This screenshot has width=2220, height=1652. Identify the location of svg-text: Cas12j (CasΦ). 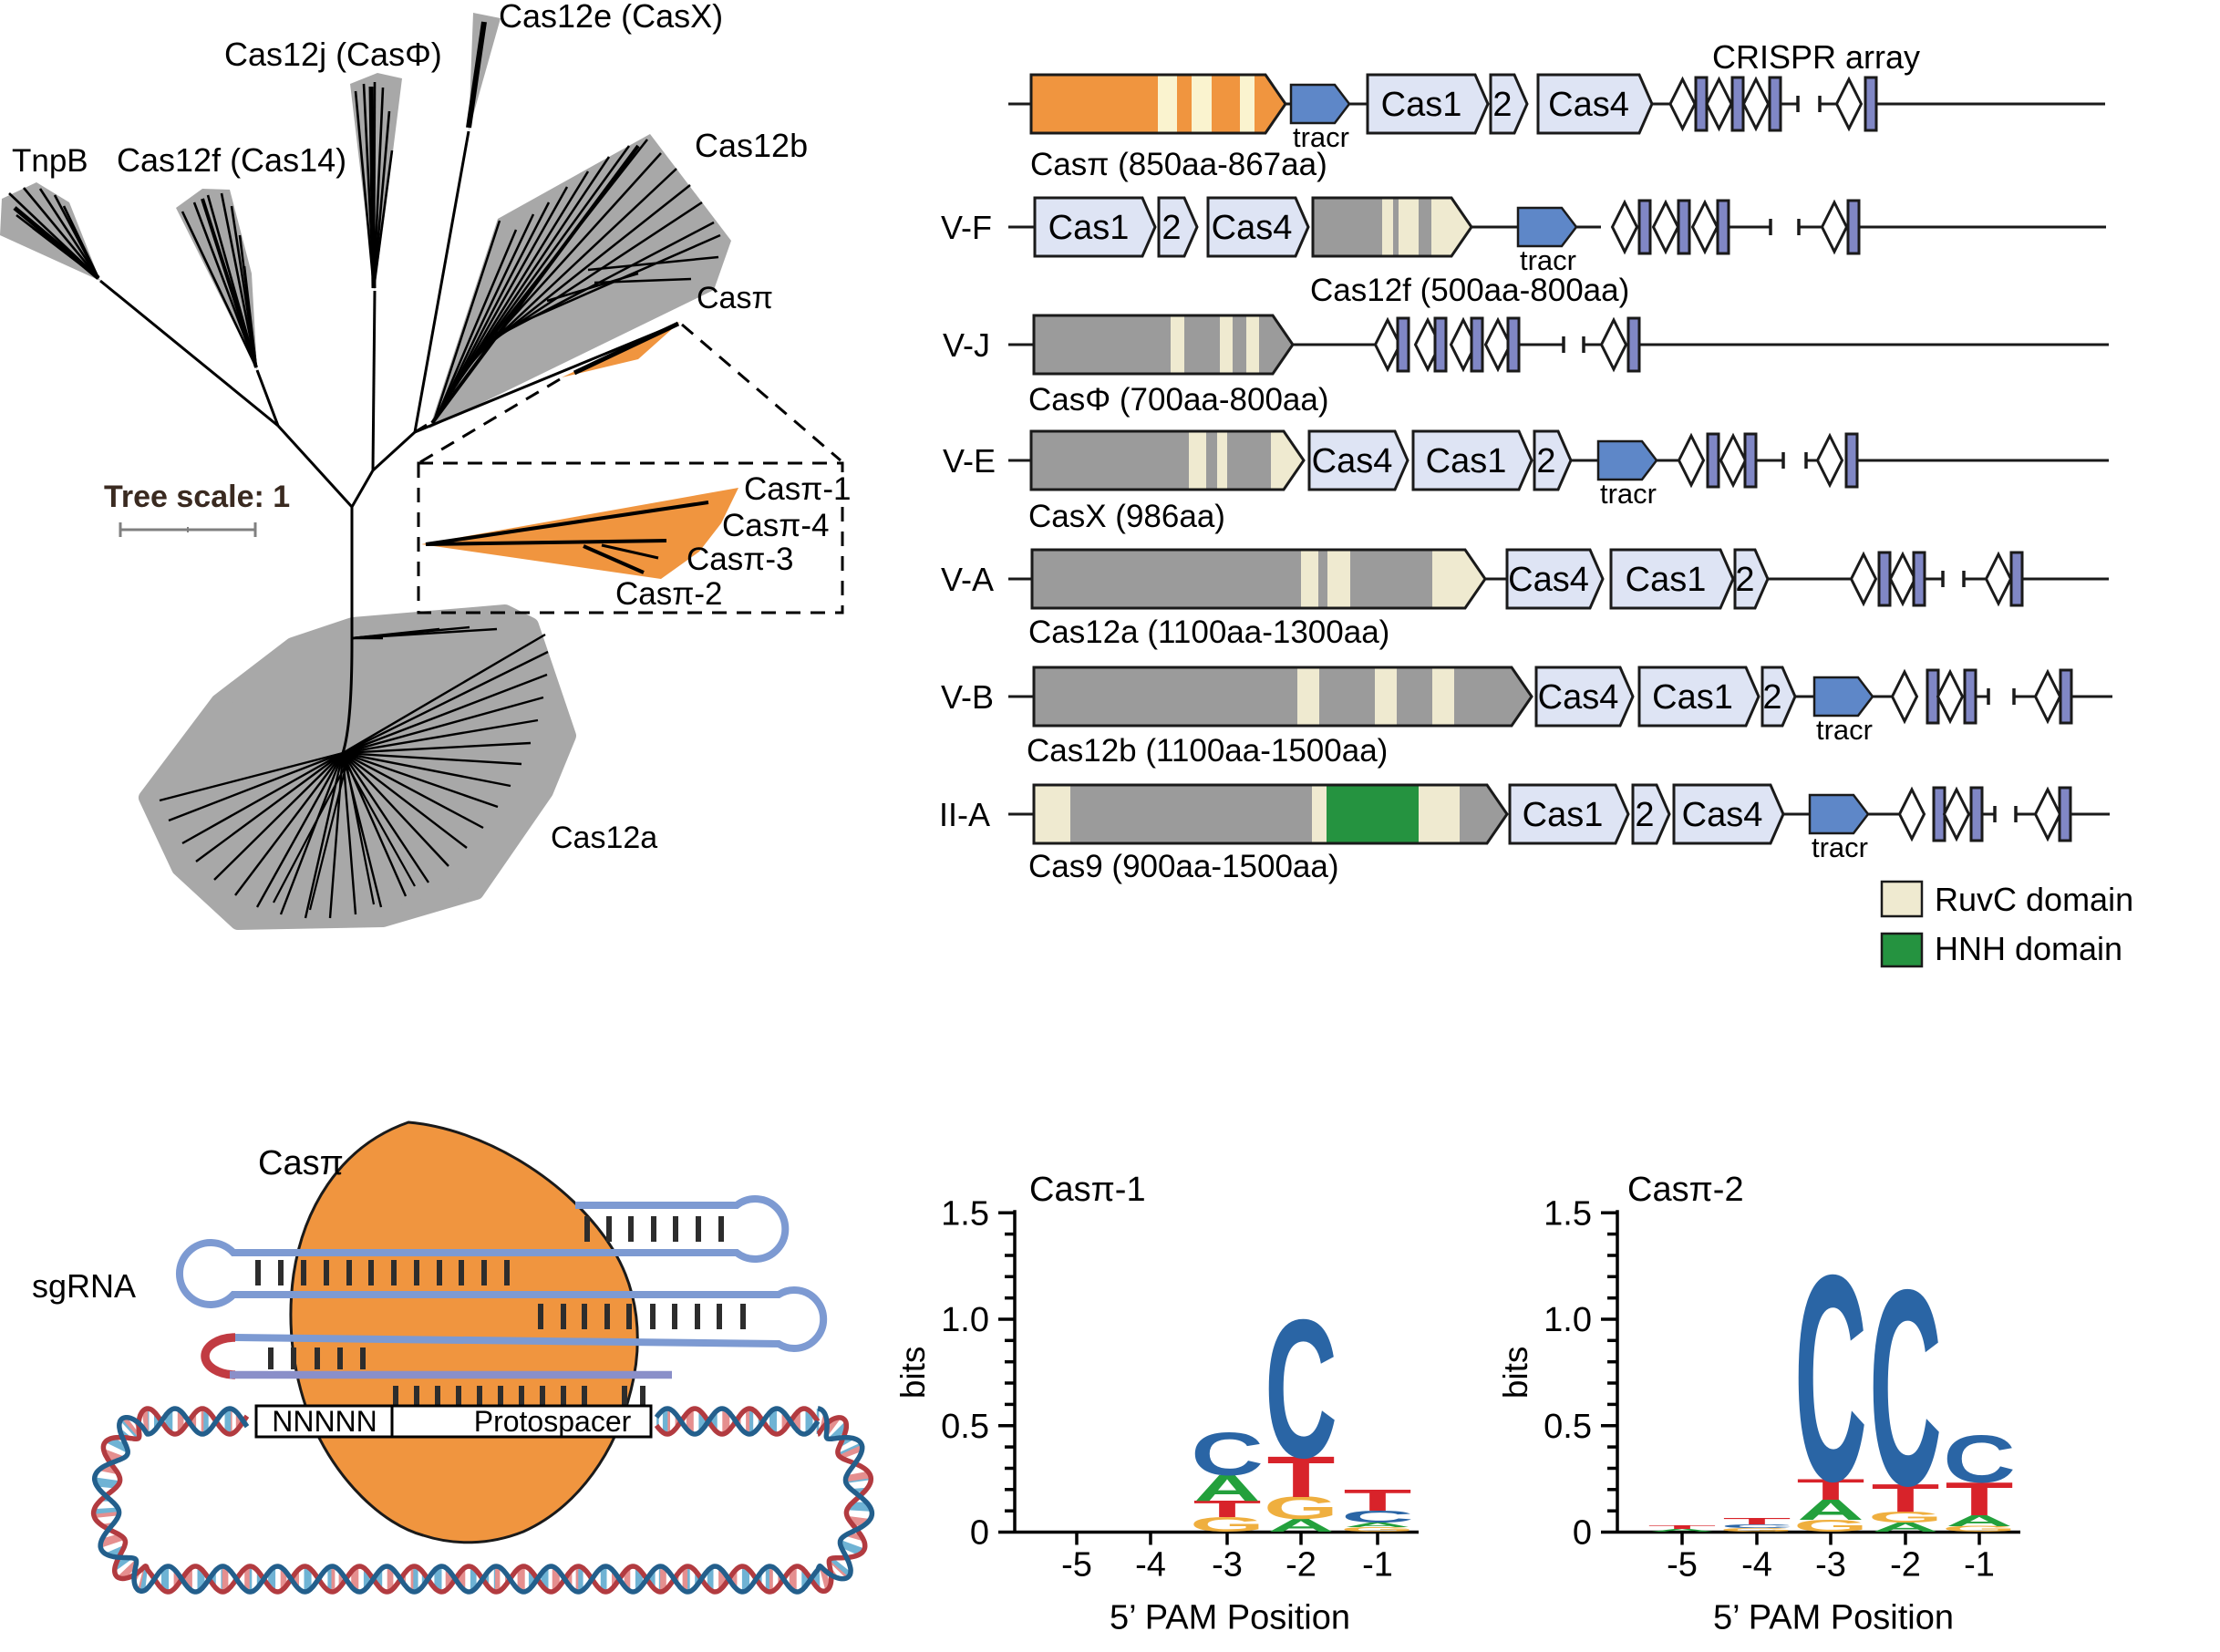
(333, 54).